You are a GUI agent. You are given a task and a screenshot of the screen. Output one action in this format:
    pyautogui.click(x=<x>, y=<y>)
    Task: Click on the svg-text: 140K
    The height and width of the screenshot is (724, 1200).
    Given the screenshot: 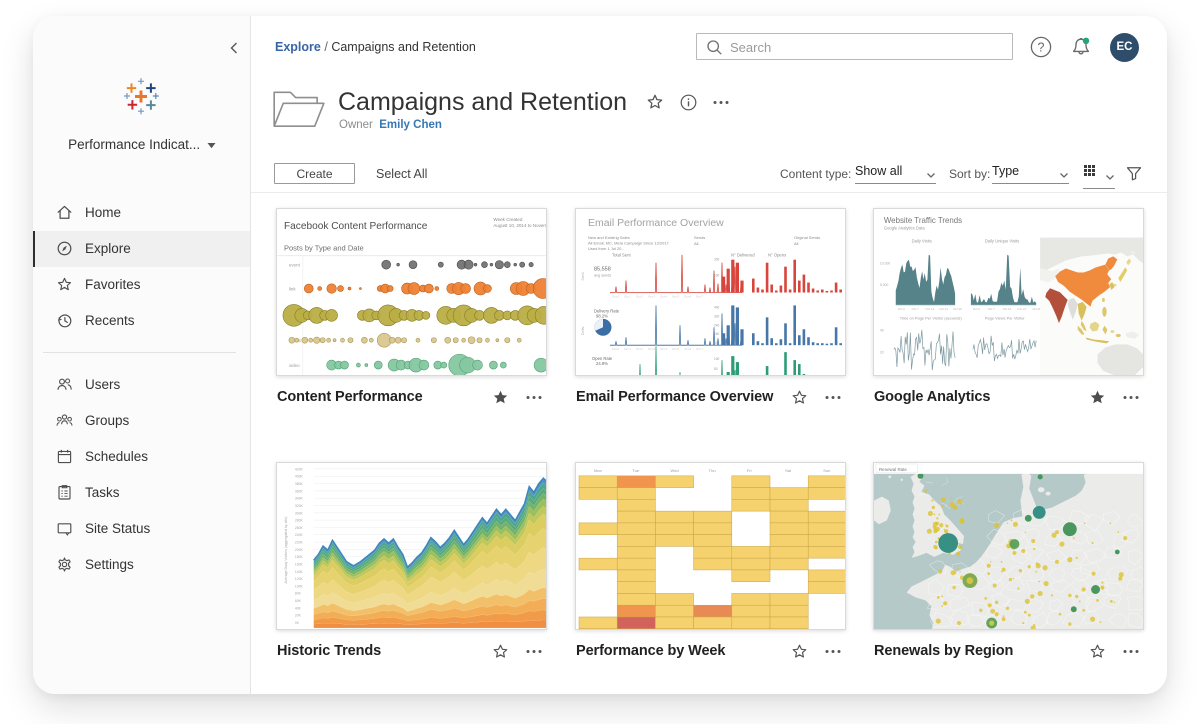 What is the action you would take?
    pyautogui.click(x=299, y=572)
    